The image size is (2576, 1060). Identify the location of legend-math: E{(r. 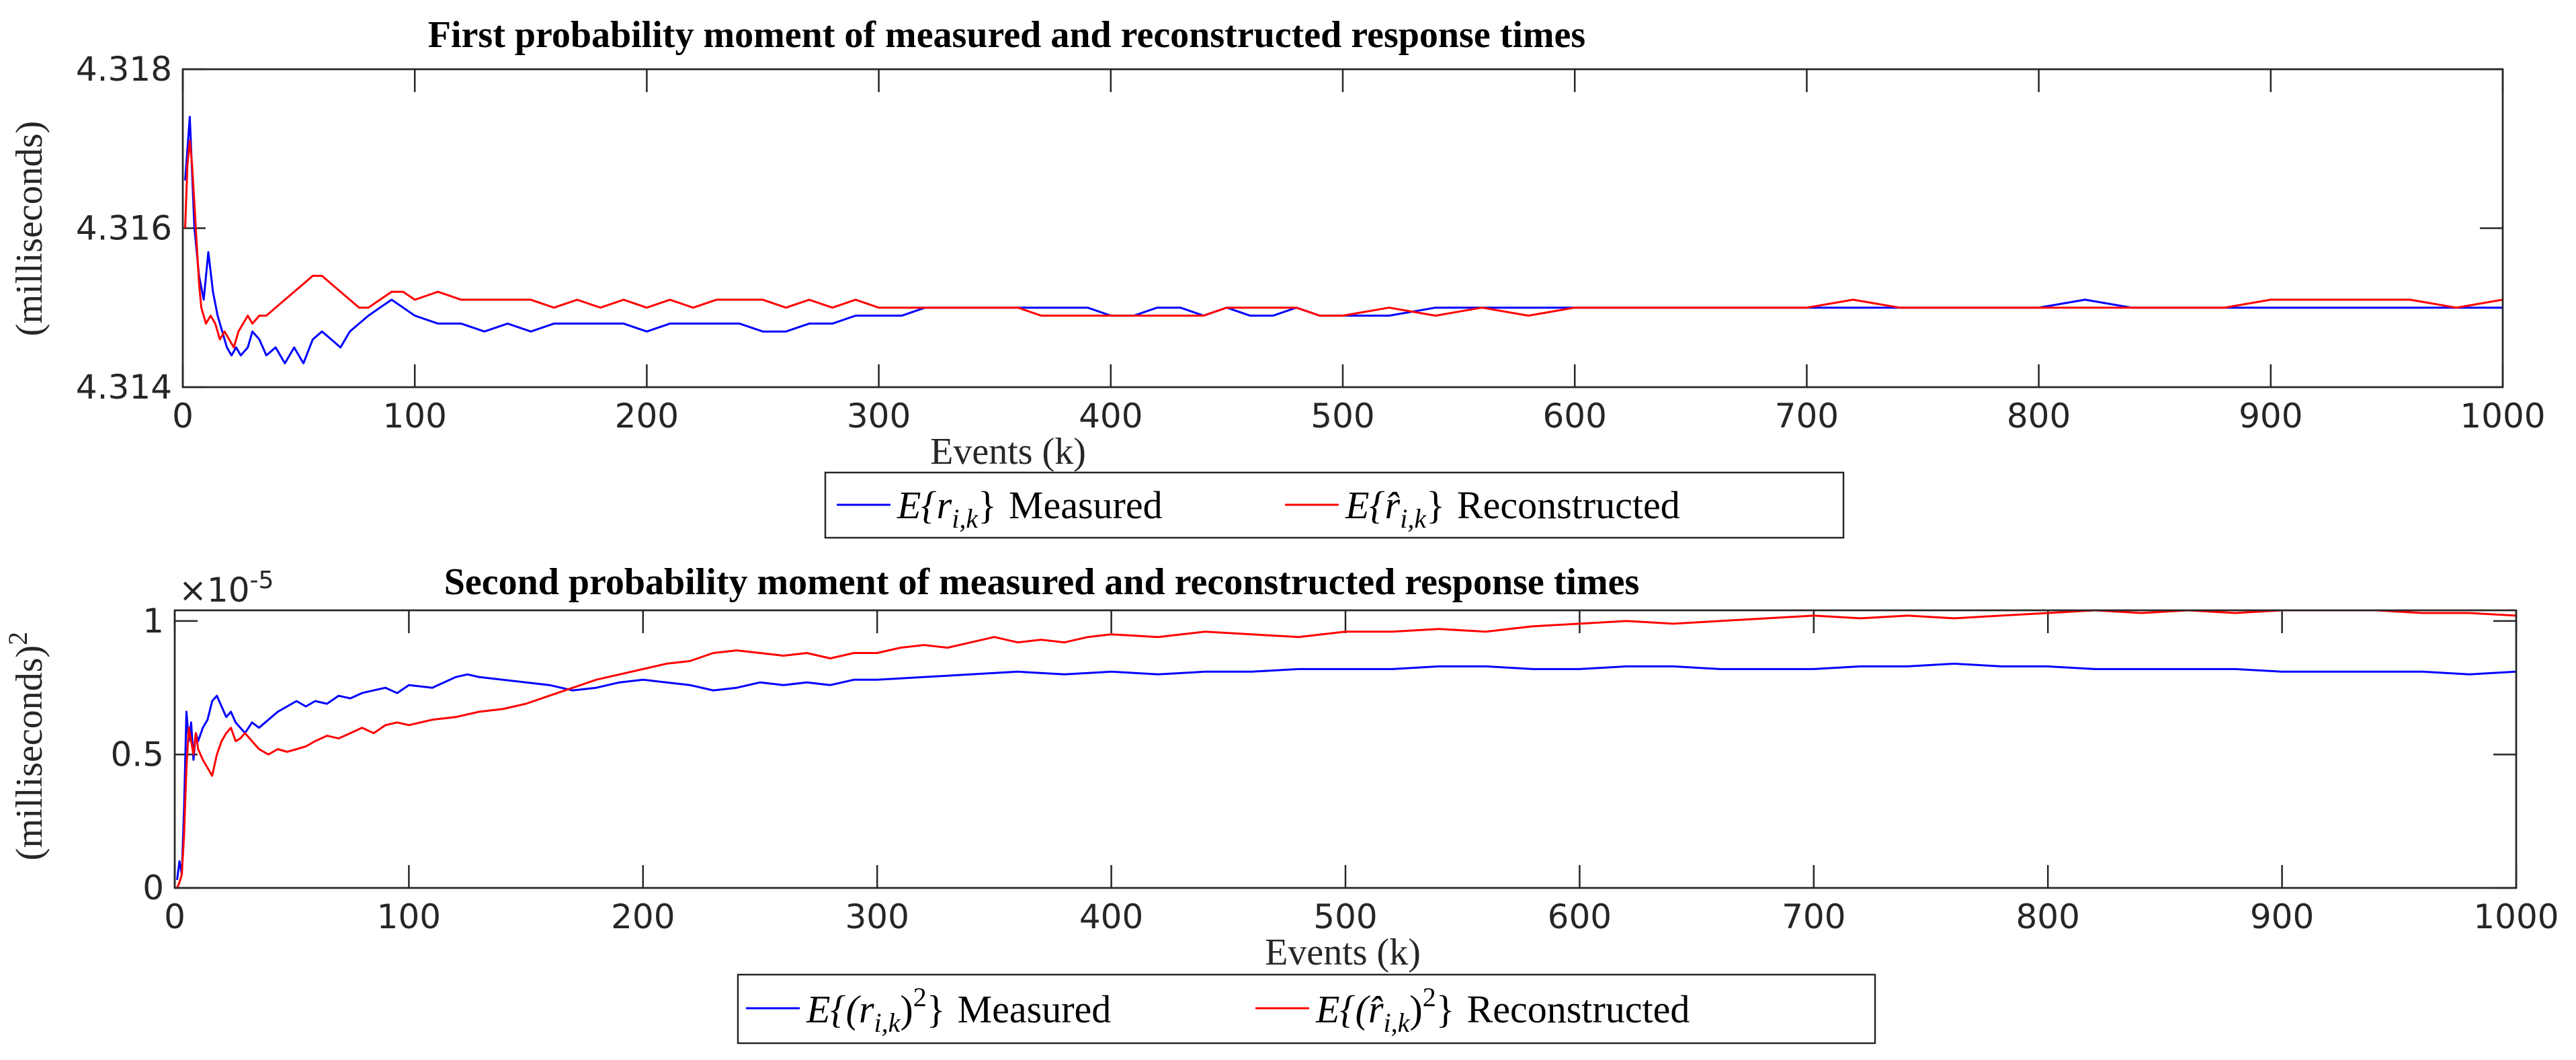
(840, 1009).